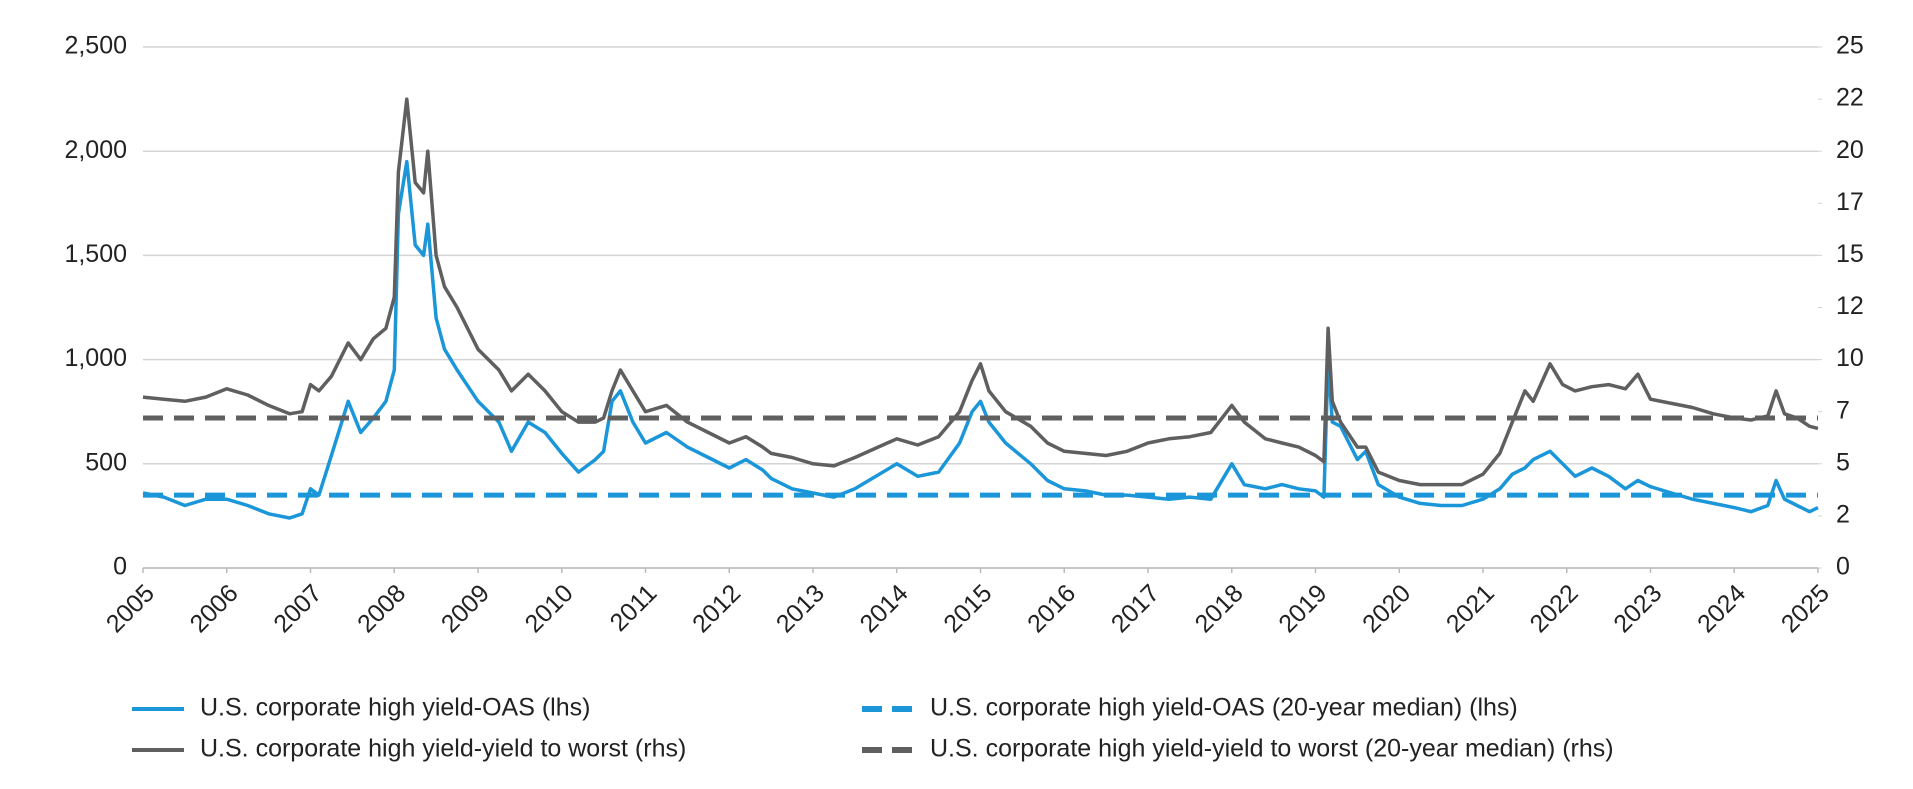 This screenshot has height=789, width=1913. Describe the element at coordinates (95, 150) in the screenshot. I see `y-tick-label: 2,000` at that location.